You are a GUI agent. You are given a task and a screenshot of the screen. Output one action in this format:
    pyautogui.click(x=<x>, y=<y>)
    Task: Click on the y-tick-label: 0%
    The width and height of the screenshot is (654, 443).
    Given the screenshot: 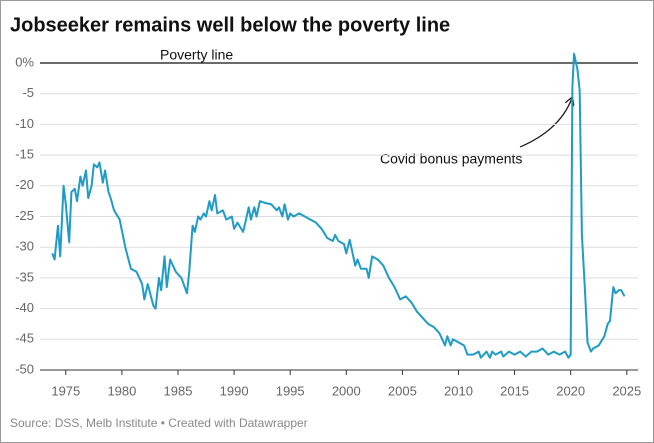 What is the action you would take?
    pyautogui.click(x=24, y=61)
    